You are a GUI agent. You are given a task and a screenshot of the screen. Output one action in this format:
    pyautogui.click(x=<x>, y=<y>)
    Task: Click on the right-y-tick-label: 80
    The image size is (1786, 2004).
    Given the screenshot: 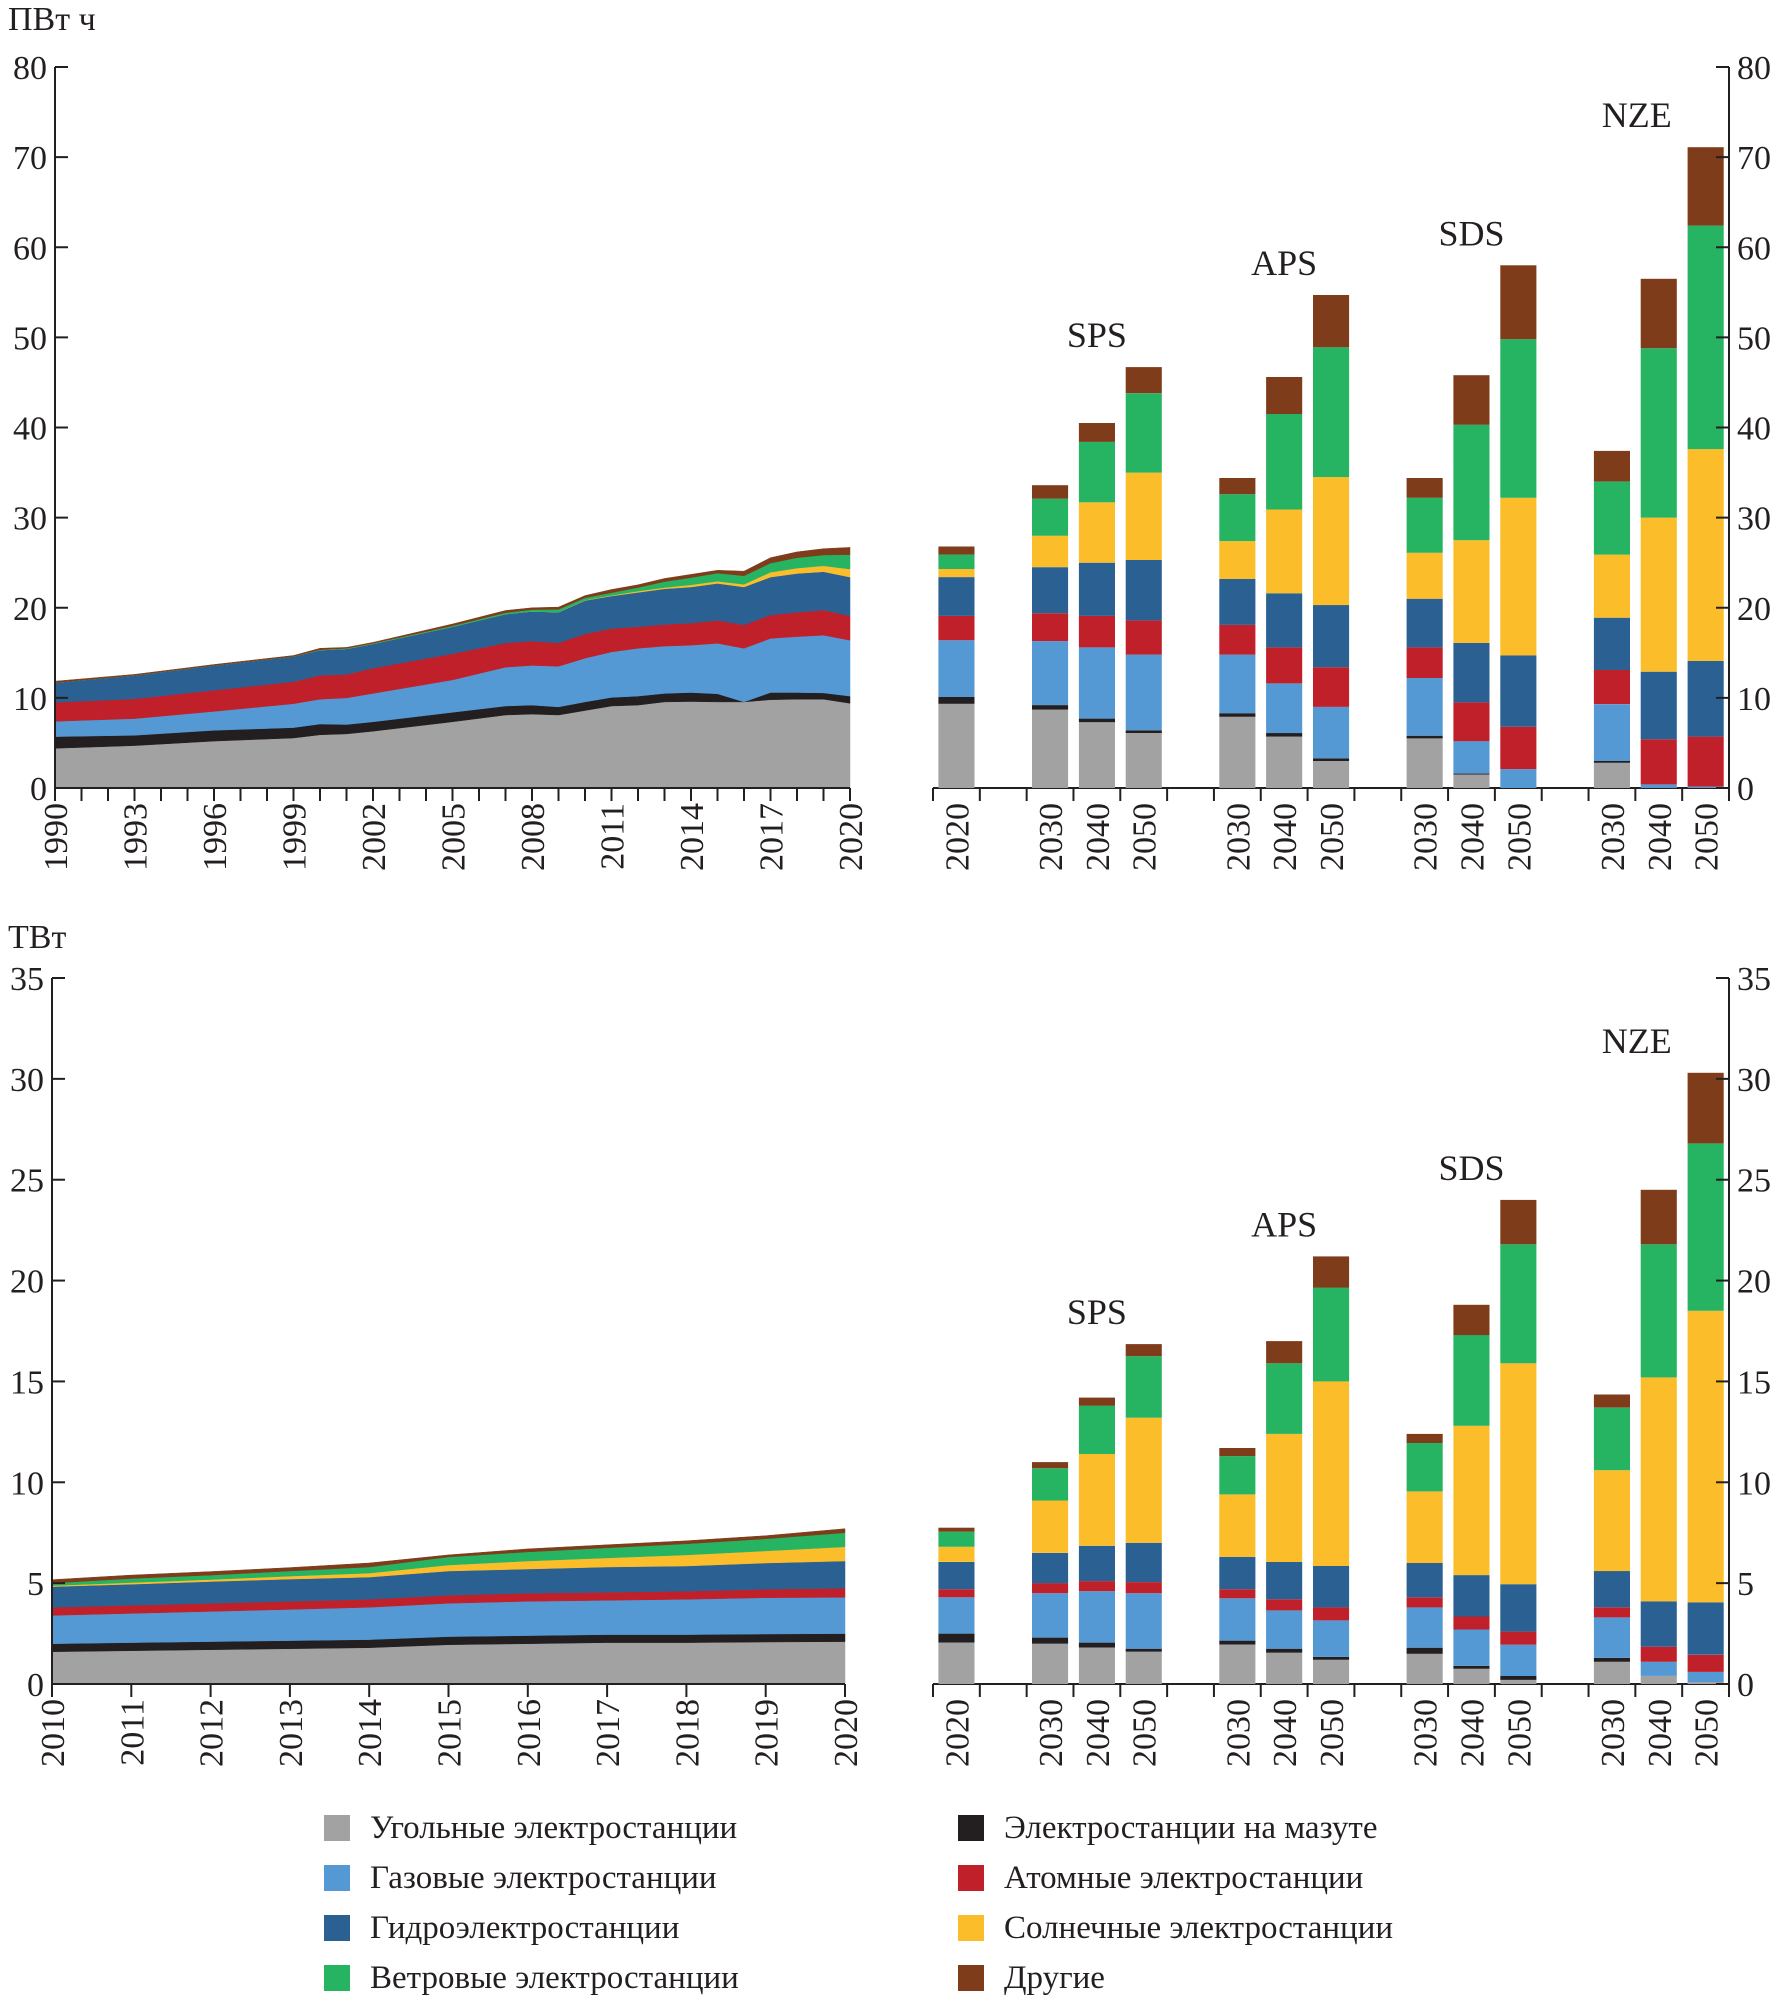 What is the action you would take?
    pyautogui.click(x=1754, y=68)
    